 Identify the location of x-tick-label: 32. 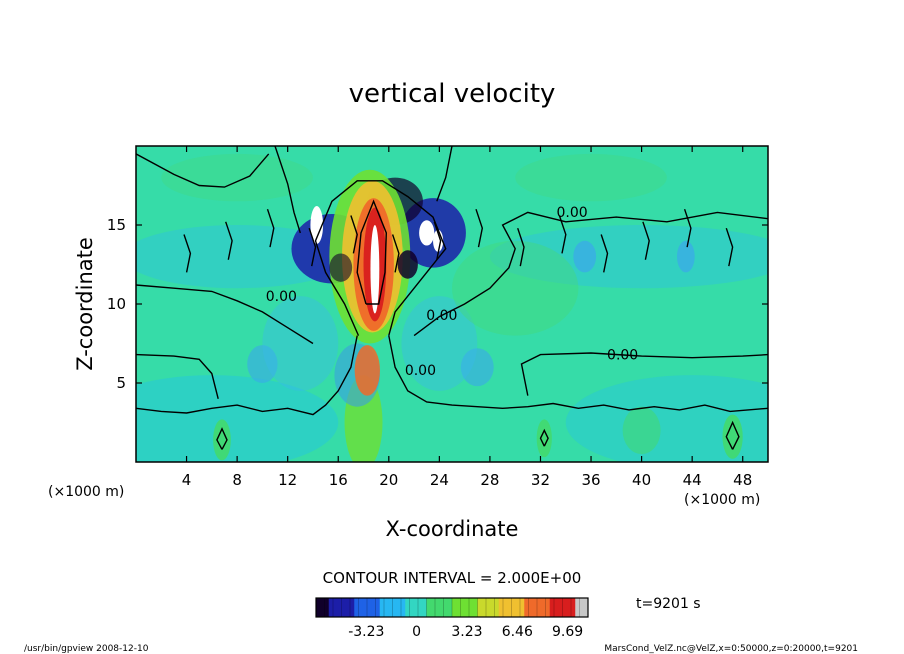
(540, 480).